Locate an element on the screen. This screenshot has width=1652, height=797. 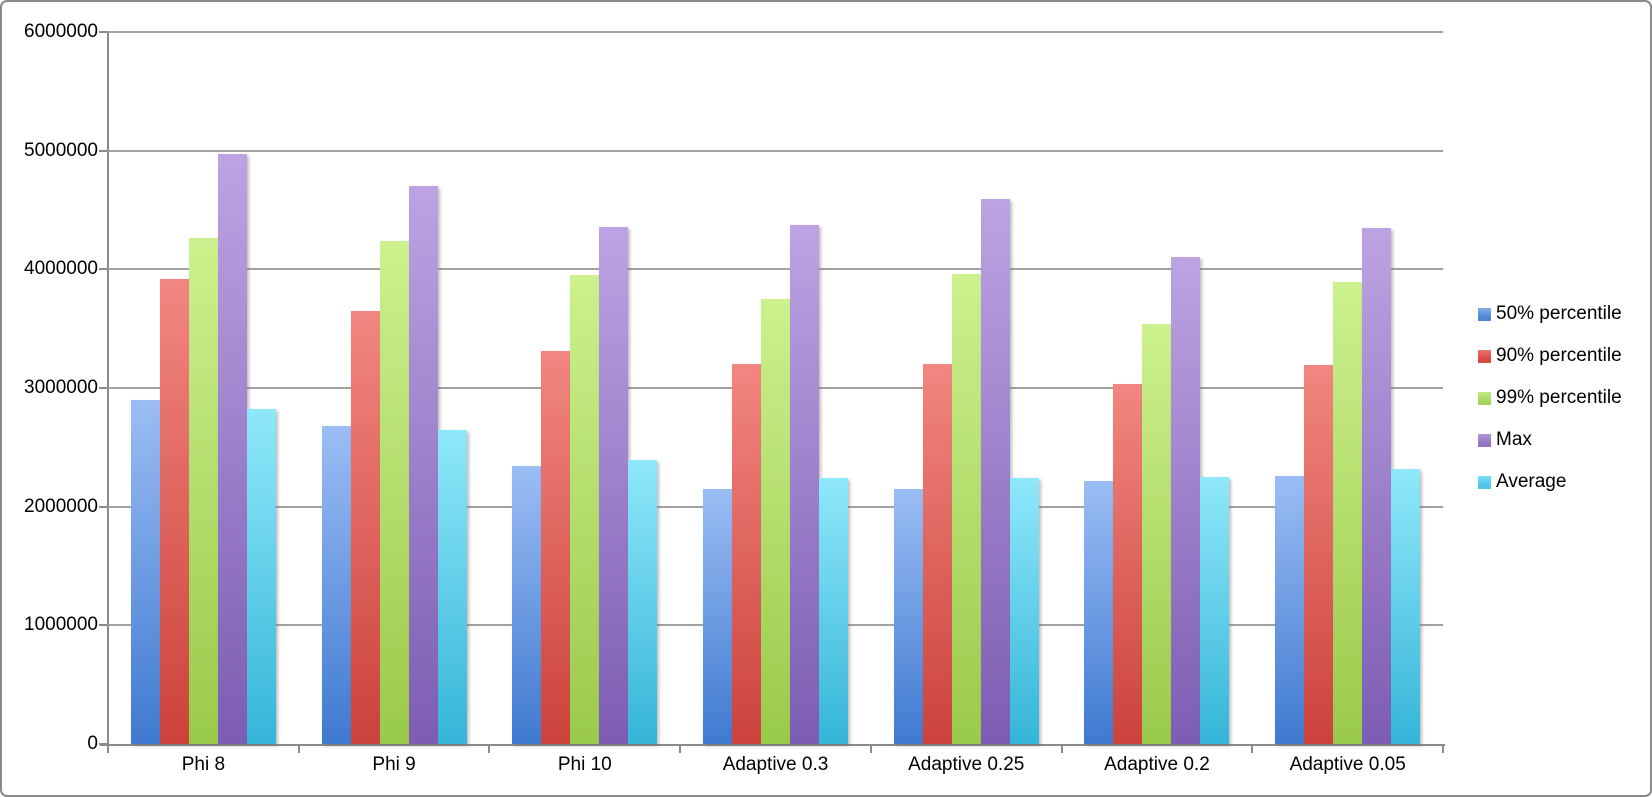
legend-item-average: Average is located at coordinates (1550, 481).